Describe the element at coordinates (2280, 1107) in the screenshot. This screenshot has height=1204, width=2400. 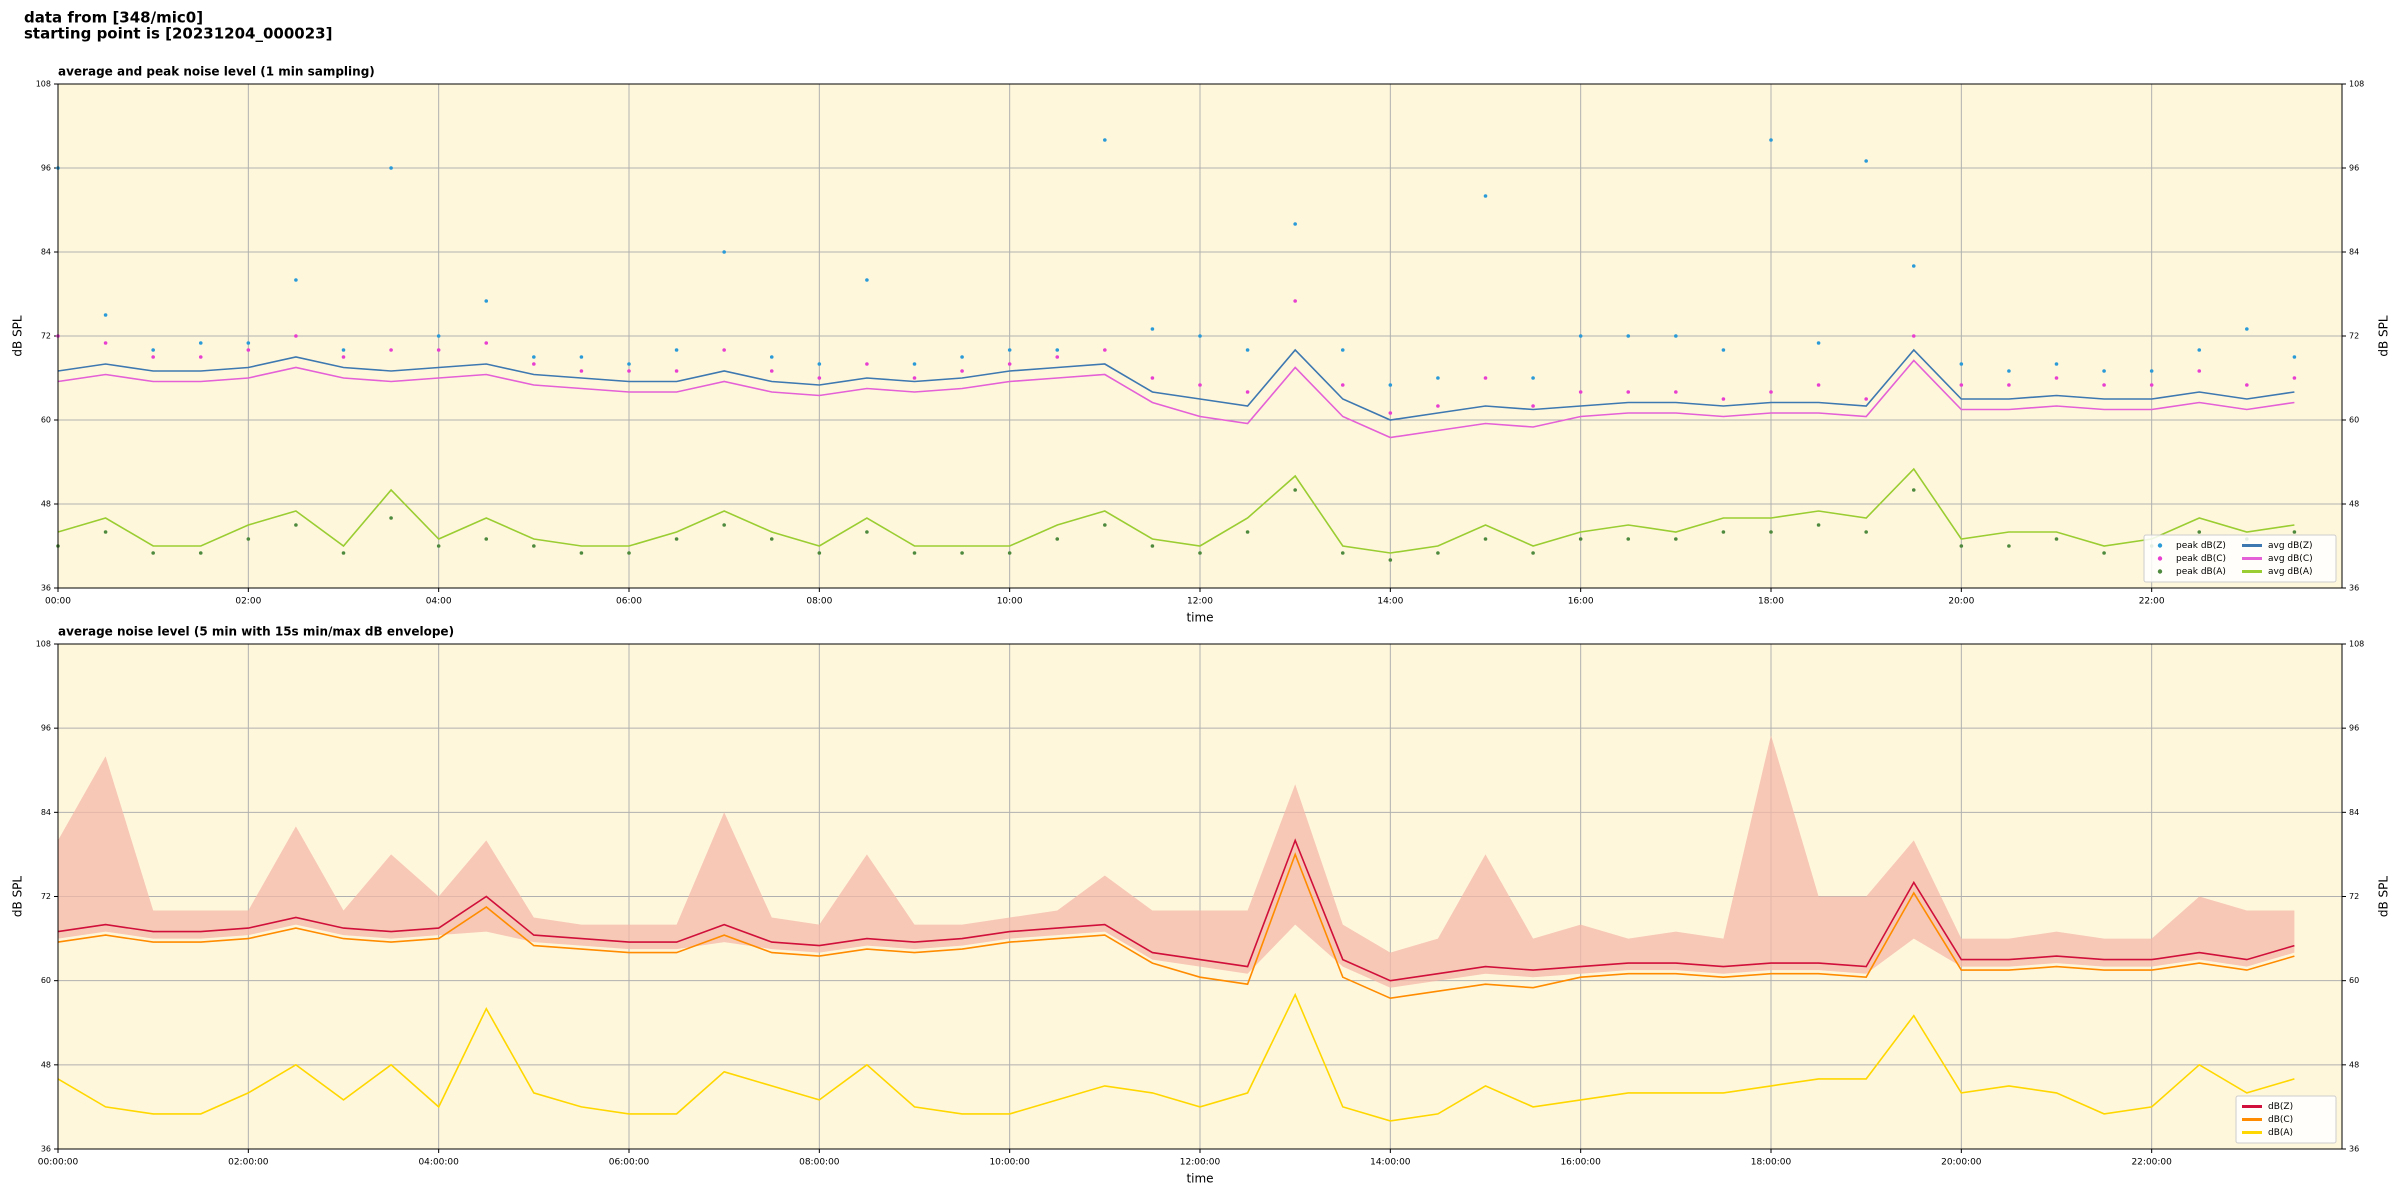
I see `legend-label: dB(Z)` at that location.